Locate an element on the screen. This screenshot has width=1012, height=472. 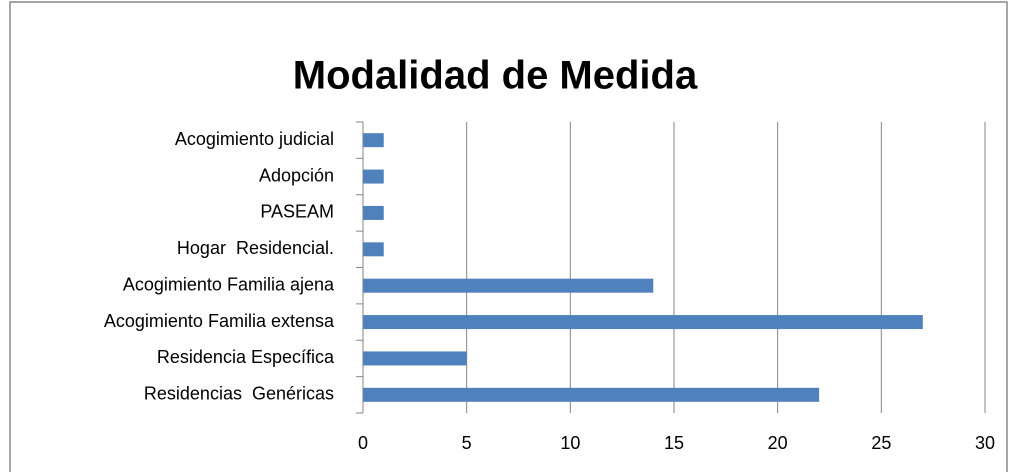
x-tick-label: 10 is located at coordinates (570, 443).